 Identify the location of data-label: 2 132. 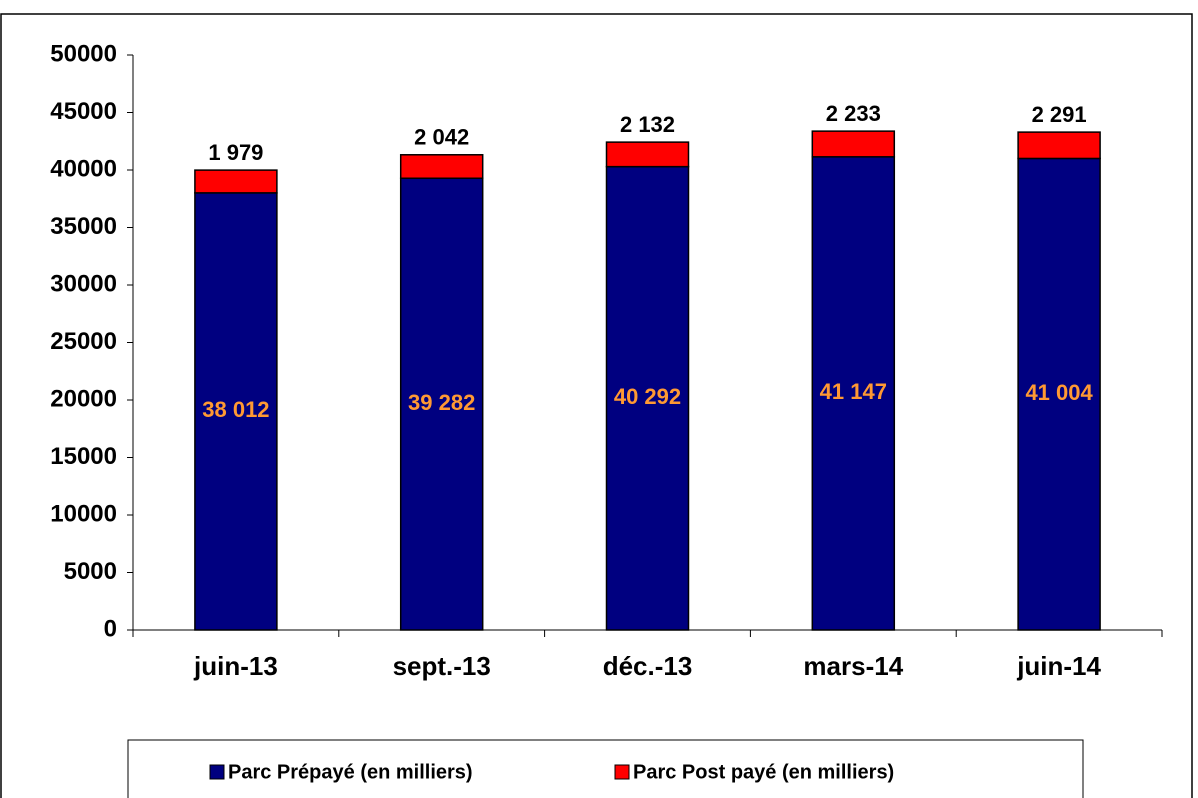
(647, 124).